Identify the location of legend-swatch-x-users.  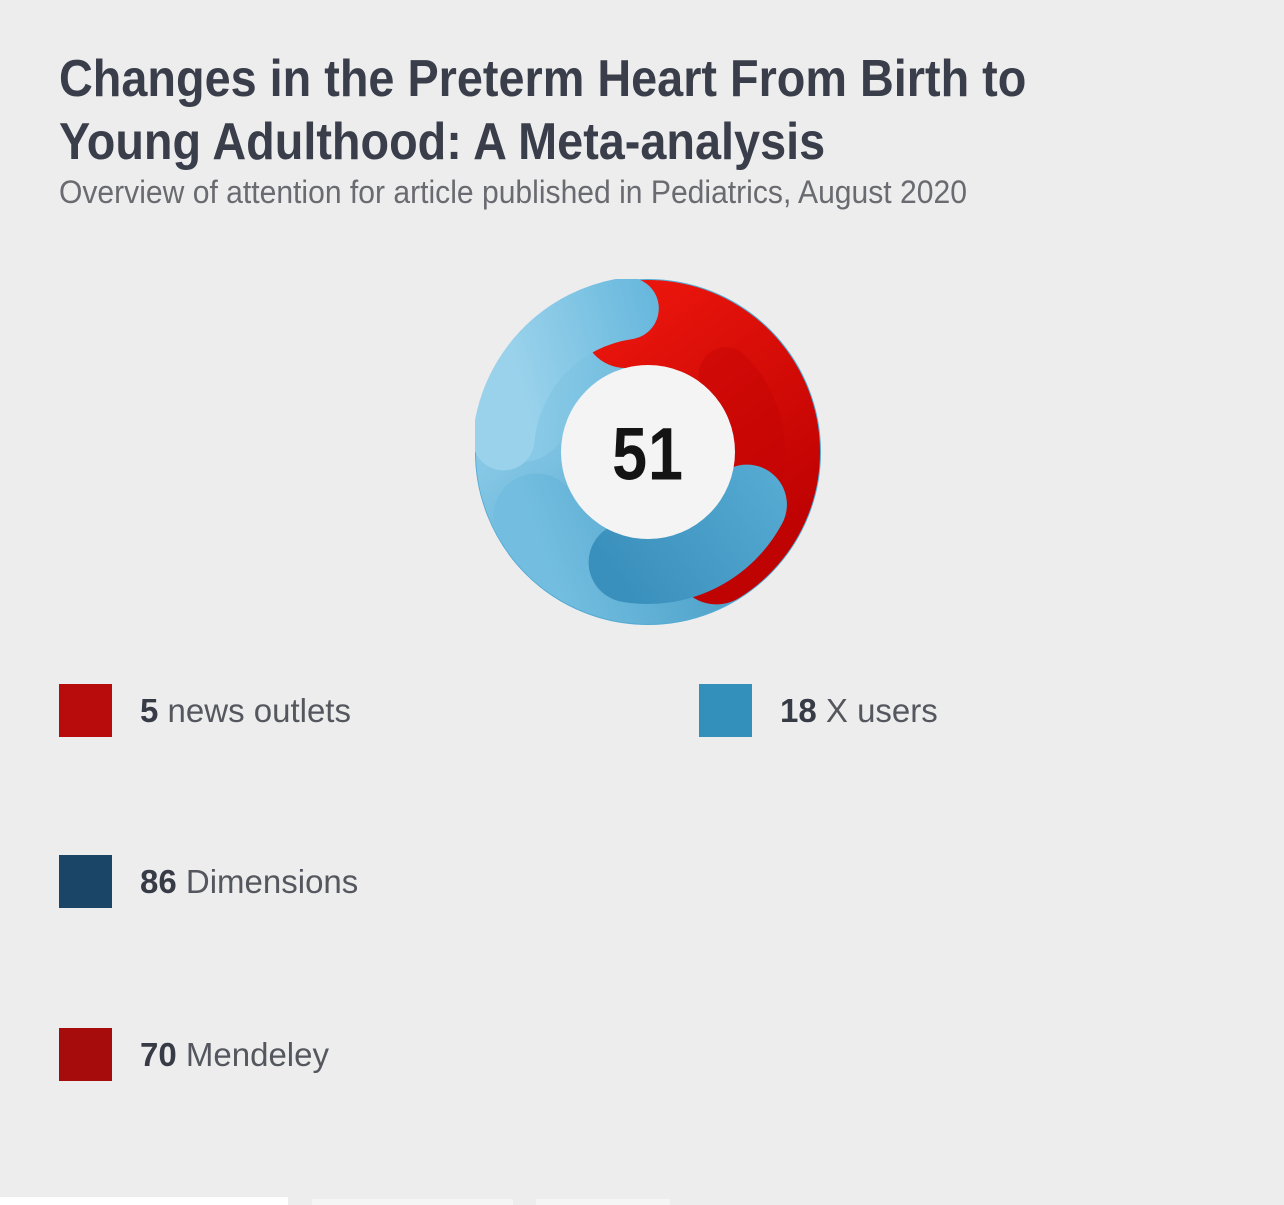
(725, 710).